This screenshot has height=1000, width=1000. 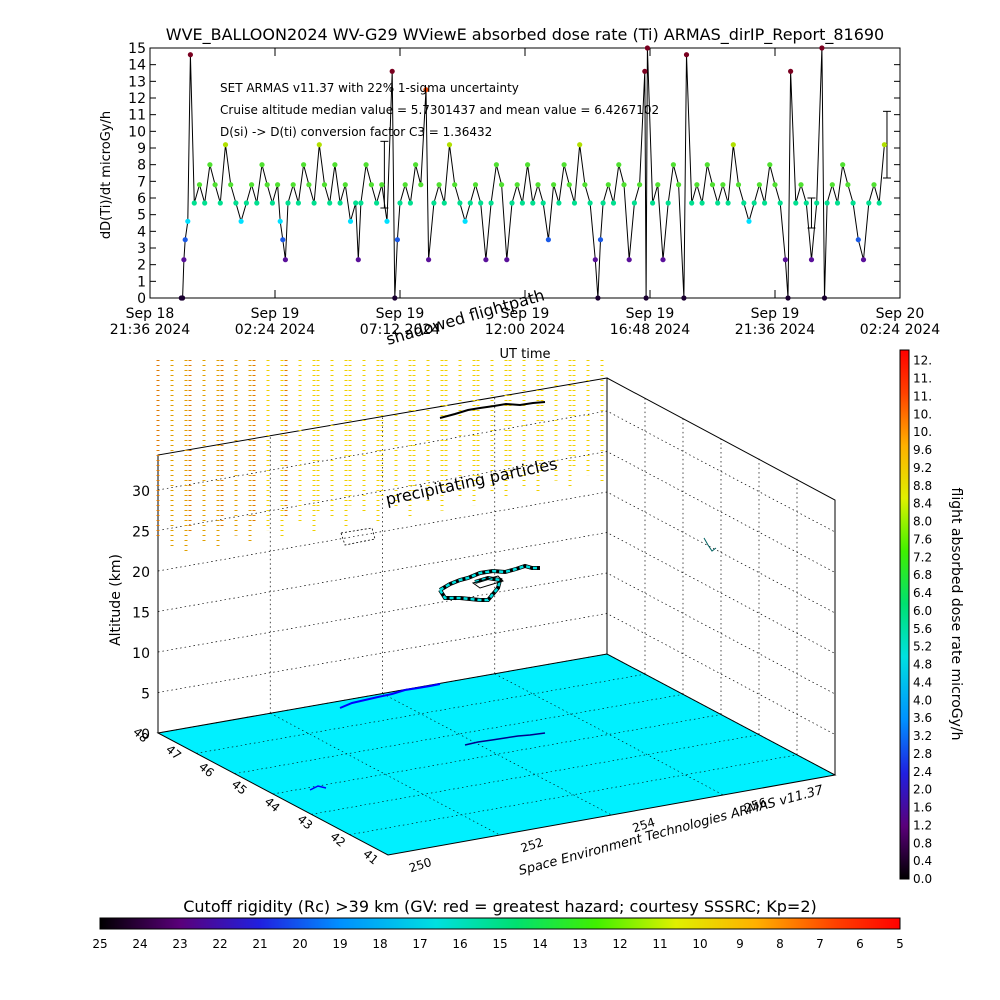 I want to click on cutoff-colorbar-tick: 19, so click(x=339, y=944).